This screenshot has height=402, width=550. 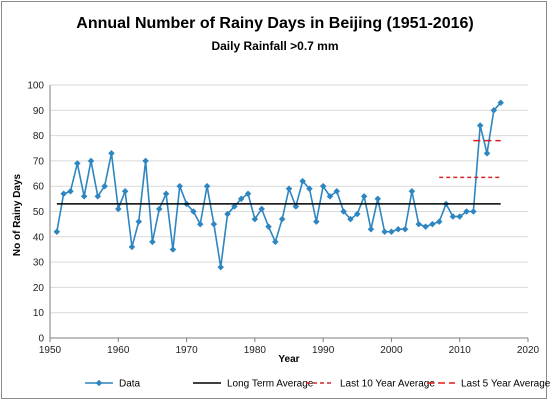 What do you see at coordinates (288, 359) in the screenshot?
I see `x-axis-label: Year` at bounding box center [288, 359].